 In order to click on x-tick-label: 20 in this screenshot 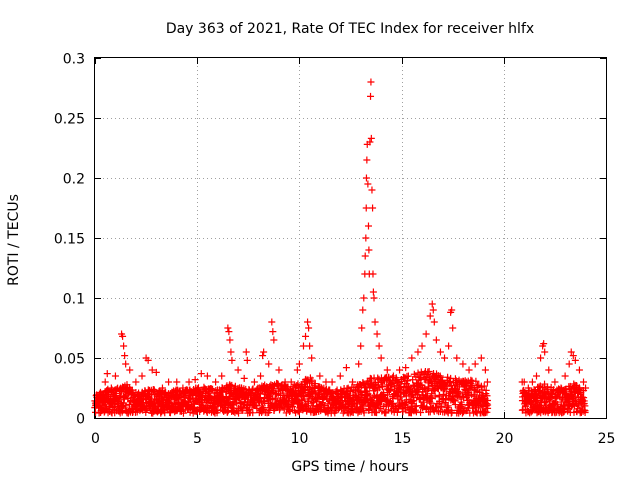, I will do `click(505, 439)`.